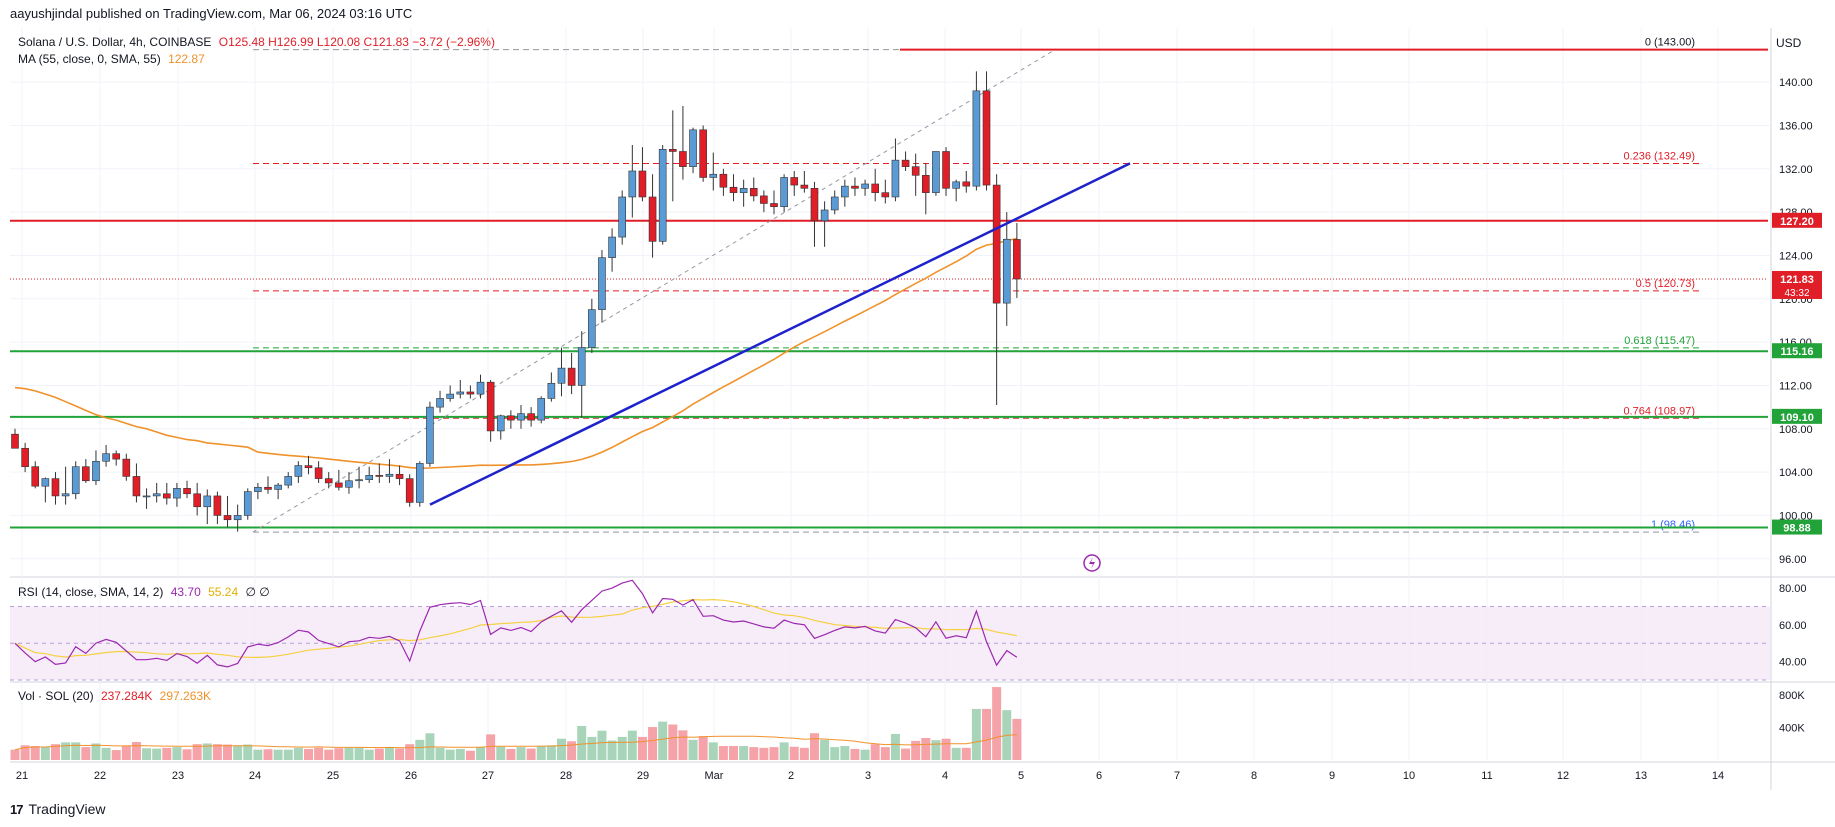 Image resolution: width=1835 pixels, height=827 pixels. I want to click on rsi-extra: ∅ ∅, so click(257, 592).